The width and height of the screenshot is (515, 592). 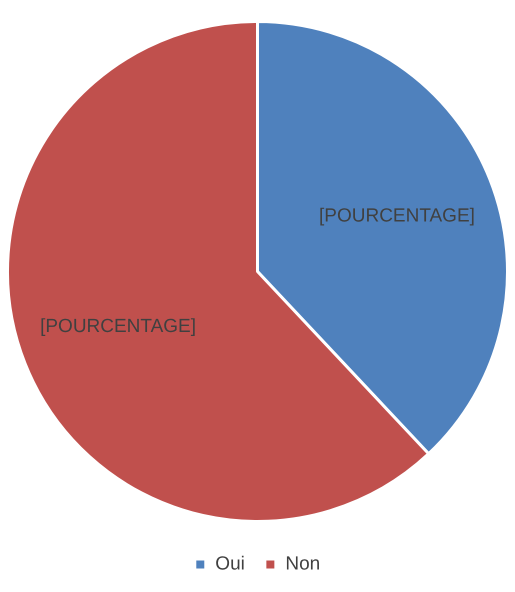 I want to click on legend-label: Oui, so click(x=230, y=564).